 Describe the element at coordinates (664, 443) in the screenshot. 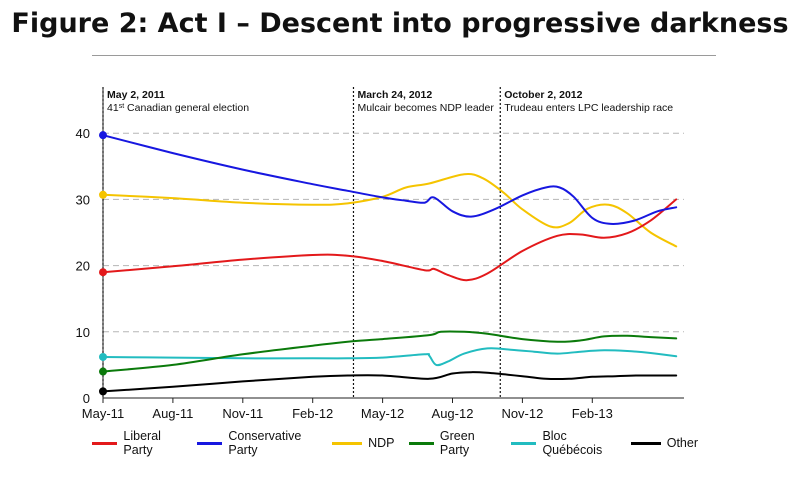

I see `legend-item-other: Other` at that location.